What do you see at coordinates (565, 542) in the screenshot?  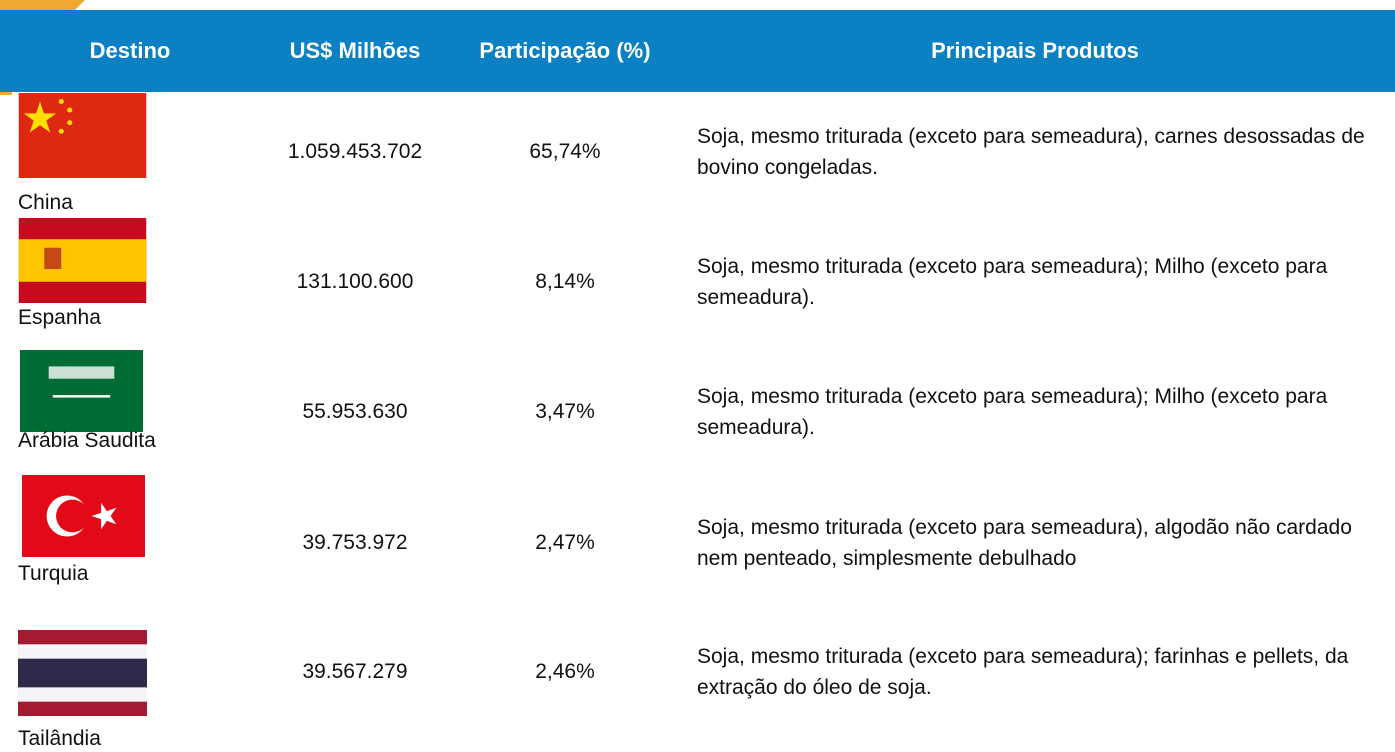 I see `share-percent: 2,47%` at bounding box center [565, 542].